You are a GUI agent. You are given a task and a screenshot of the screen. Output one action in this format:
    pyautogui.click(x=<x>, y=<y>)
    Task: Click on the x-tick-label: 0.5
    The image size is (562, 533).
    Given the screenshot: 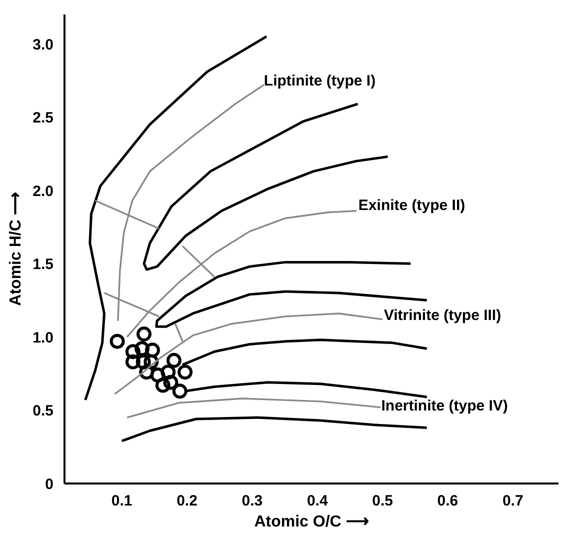 What is the action you would take?
    pyautogui.click(x=382, y=501)
    